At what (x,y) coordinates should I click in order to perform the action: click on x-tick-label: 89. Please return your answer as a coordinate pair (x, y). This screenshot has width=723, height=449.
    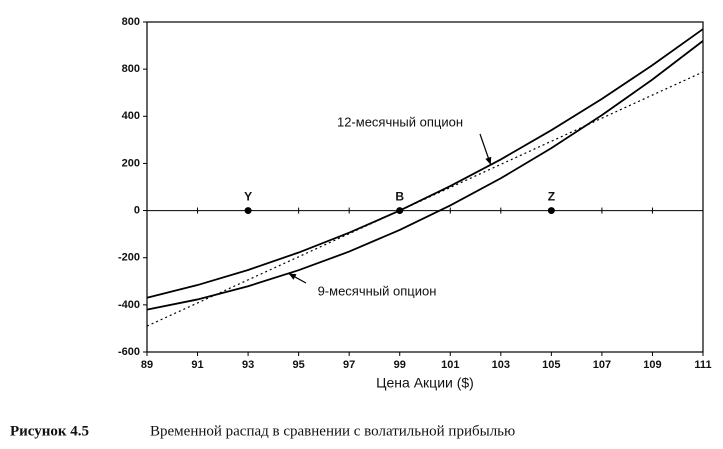
    Looking at the image, I should click on (147, 365).